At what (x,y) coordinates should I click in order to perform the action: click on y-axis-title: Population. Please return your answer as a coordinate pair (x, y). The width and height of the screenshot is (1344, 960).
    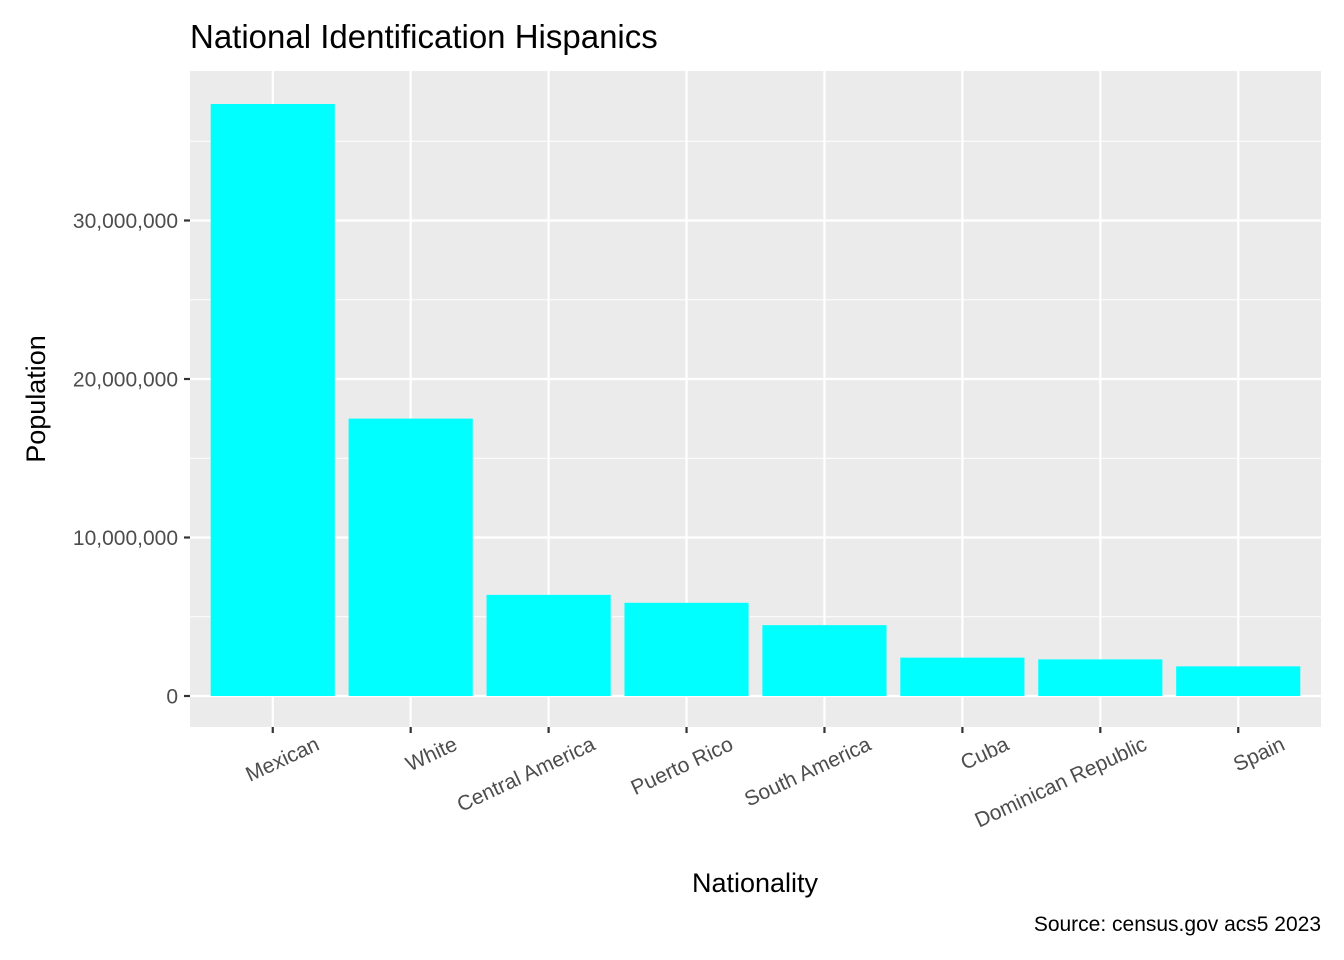
    Looking at the image, I should click on (36, 399).